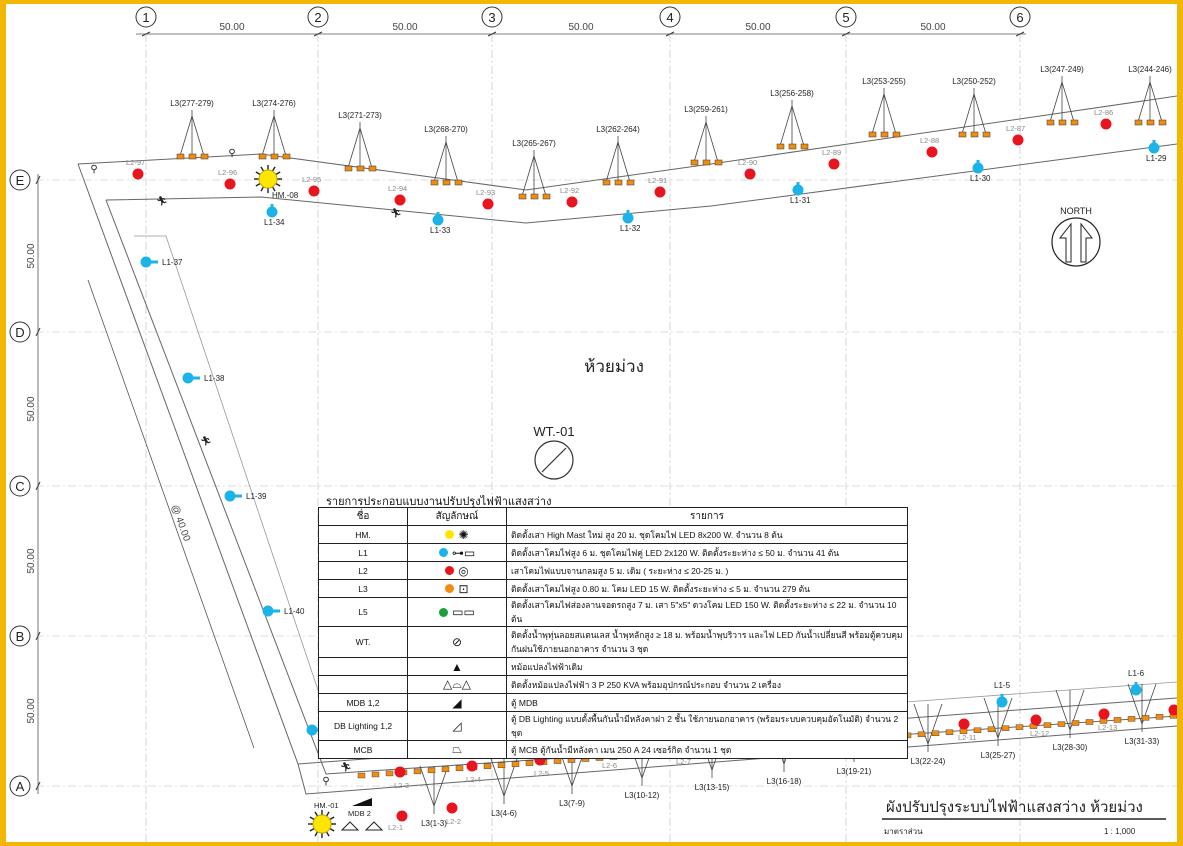  Describe the element at coordinates (1014, 807) in the screenshot. I see `title-block-title: ผังปรับปรุงระบบไฟฟ้าแสงสว่าง ห้วยม่วง` at that location.